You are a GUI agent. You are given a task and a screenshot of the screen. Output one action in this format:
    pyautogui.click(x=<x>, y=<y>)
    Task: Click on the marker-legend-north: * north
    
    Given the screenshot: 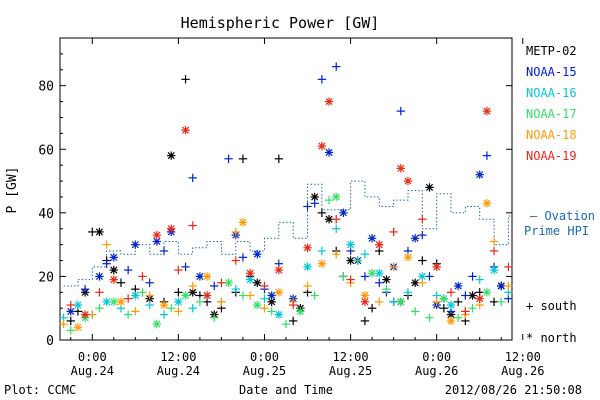 What is the action you would take?
    pyautogui.click(x=551, y=338)
    